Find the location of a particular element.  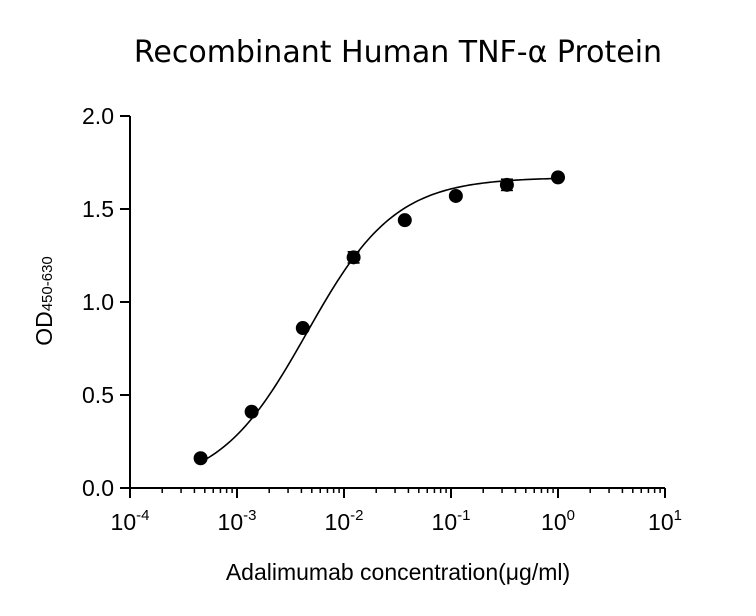

x-axis-label: Adalimumab concentration(μg/ml) is located at coordinates (398, 572).